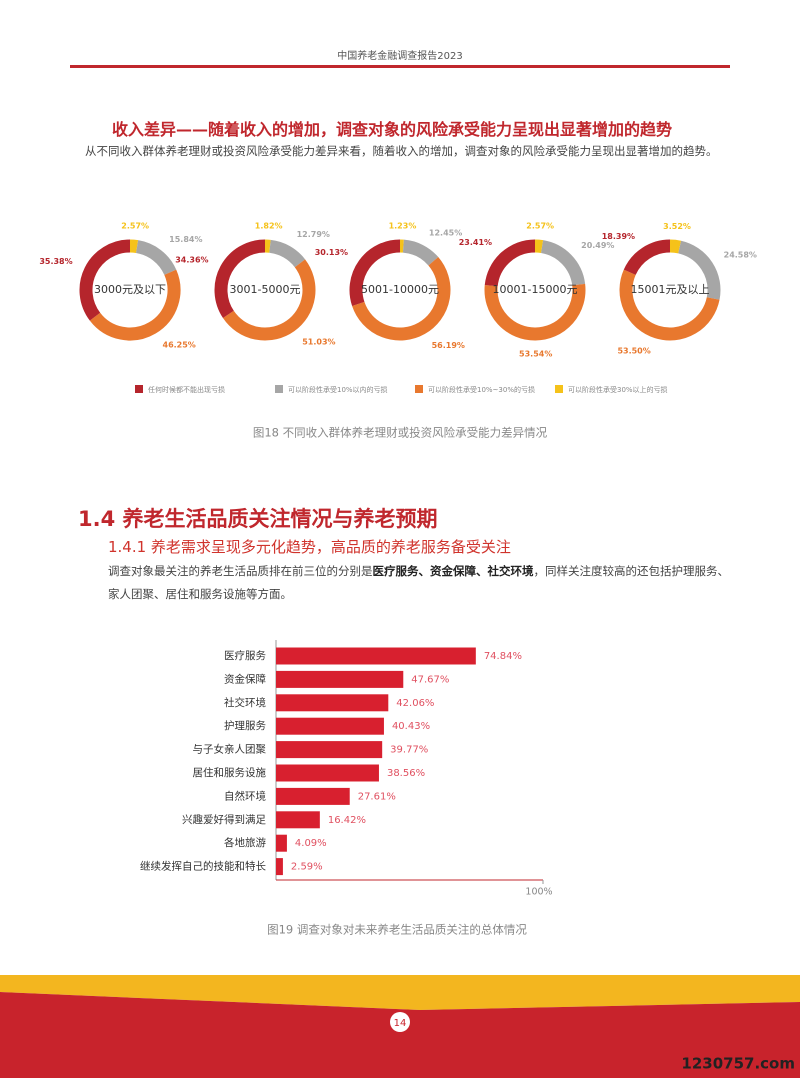  Describe the element at coordinates (448, 345) in the screenshot. I see `data-label: 56.19%` at that location.